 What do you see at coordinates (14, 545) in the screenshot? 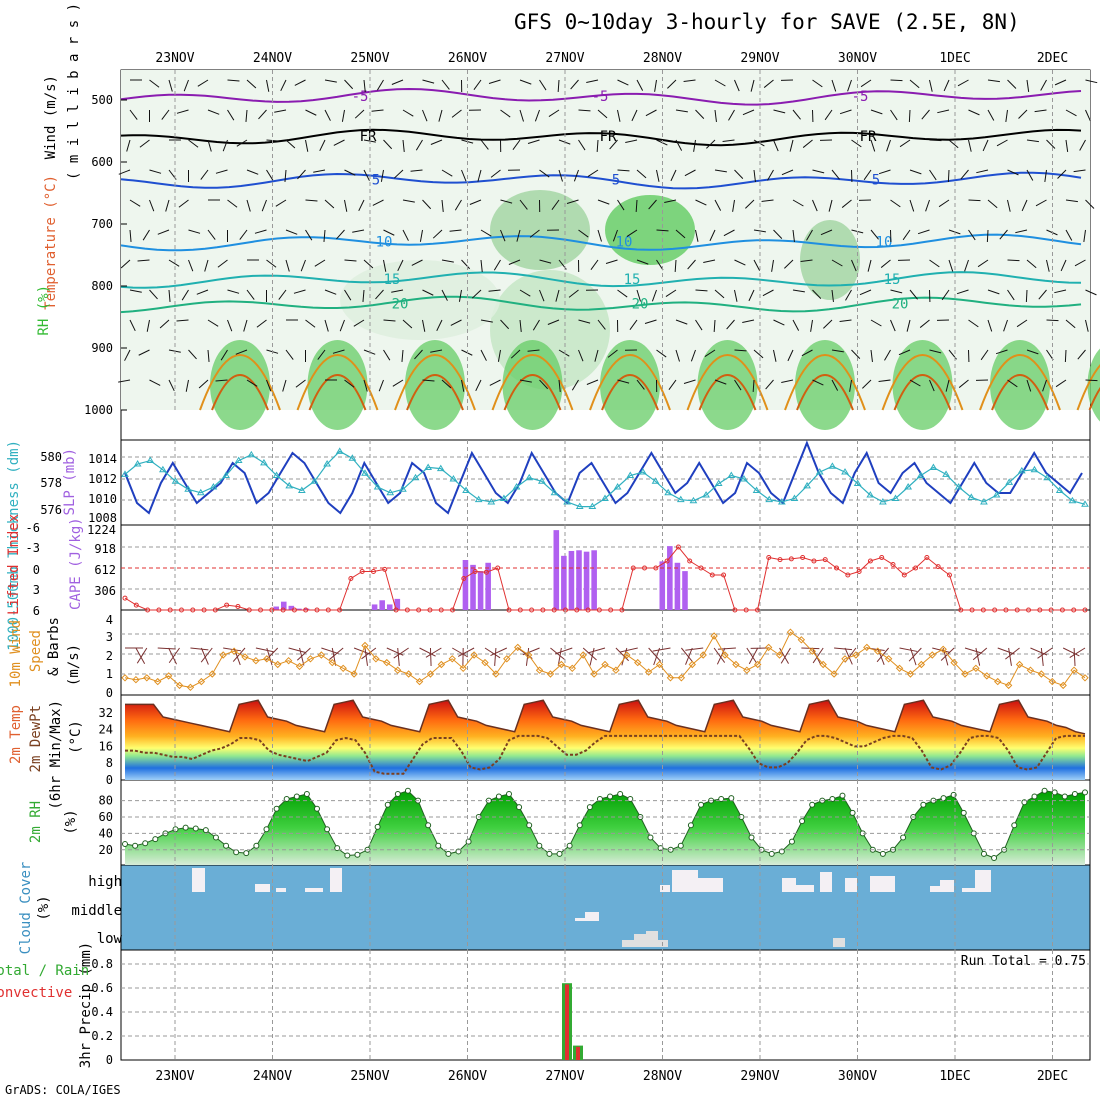
I see `thickness-axis-label: 1000-500mb Thickness (dm)` at bounding box center [14, 545].